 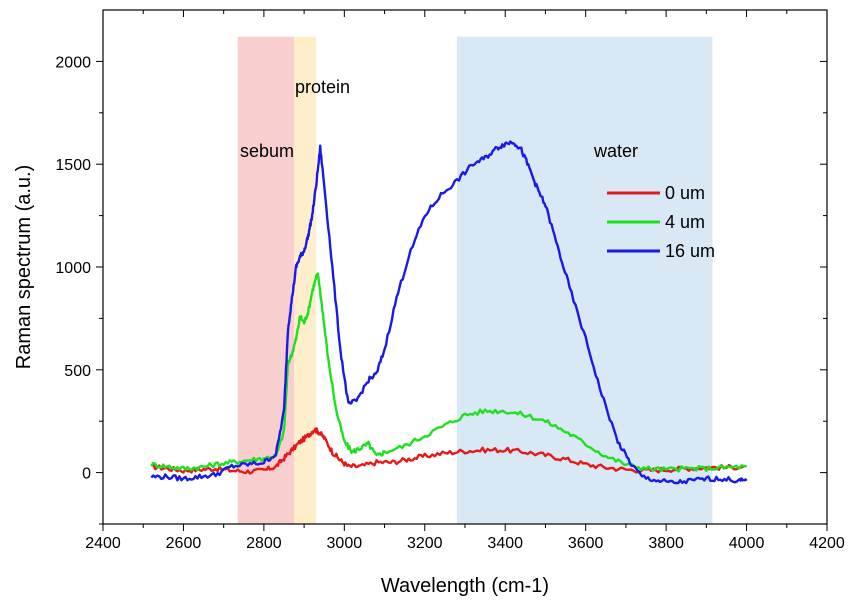 What do you see at coordinates (505, 543) in the screenshot?
I see `x-tick-label: 3400` at bounding box center [505, 543].